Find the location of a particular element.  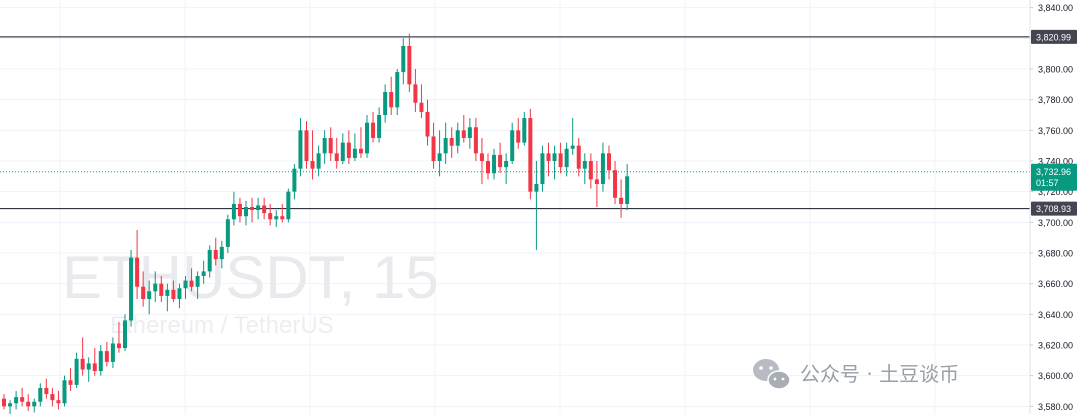

horizontal-line-price-label: 3,708.93 is located at coordinates (1054, 208).